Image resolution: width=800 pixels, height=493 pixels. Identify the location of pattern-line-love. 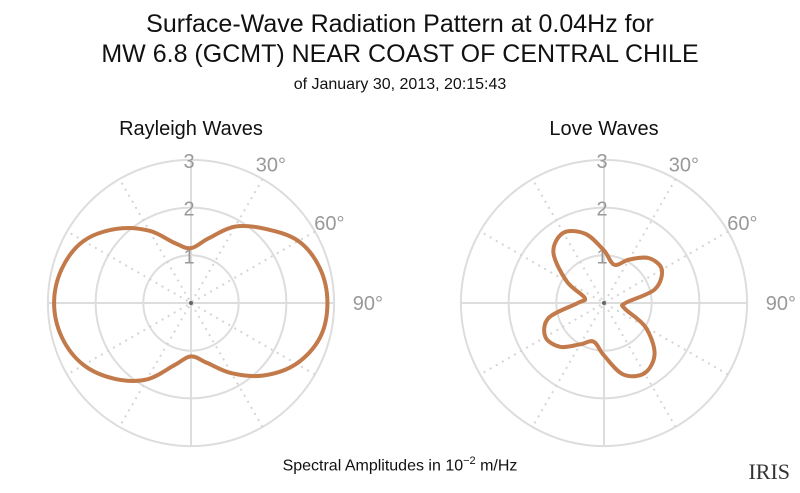
(603, 303).